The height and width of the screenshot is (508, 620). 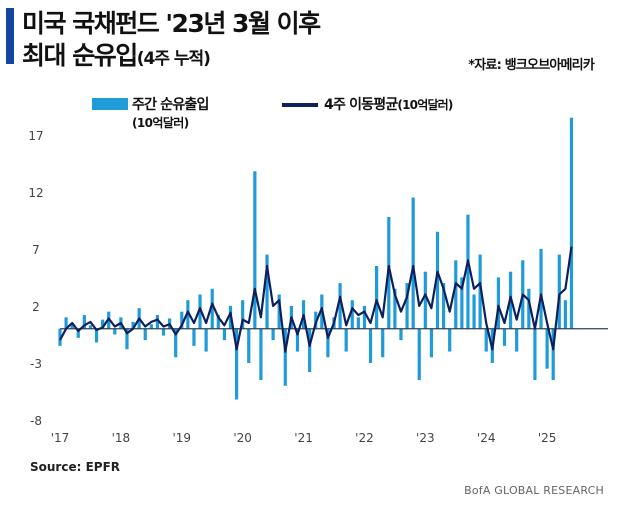 What do you see at coordinates (425, 105) in the screenshot?
I see `legend-line-unit: (10억달러)` at bounding box center [425, 105].